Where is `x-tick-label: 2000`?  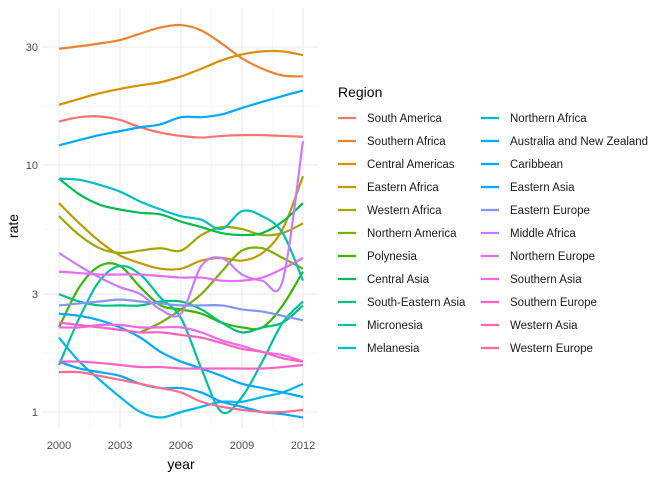 x-tick-label: 2000 is located at coordinates (59, 446).